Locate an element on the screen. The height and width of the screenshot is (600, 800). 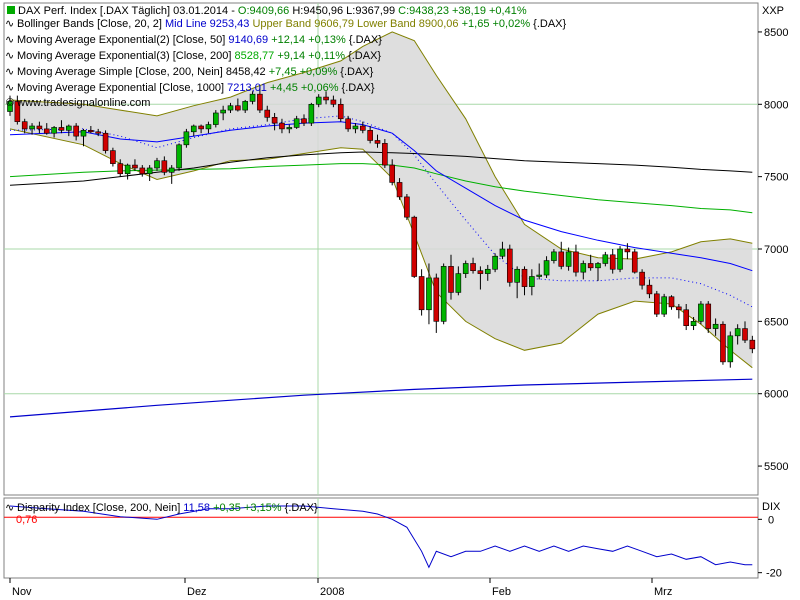
lg0v-seg-2: H:9450,96 L:9367,99 is located at coordinates (345, 11).